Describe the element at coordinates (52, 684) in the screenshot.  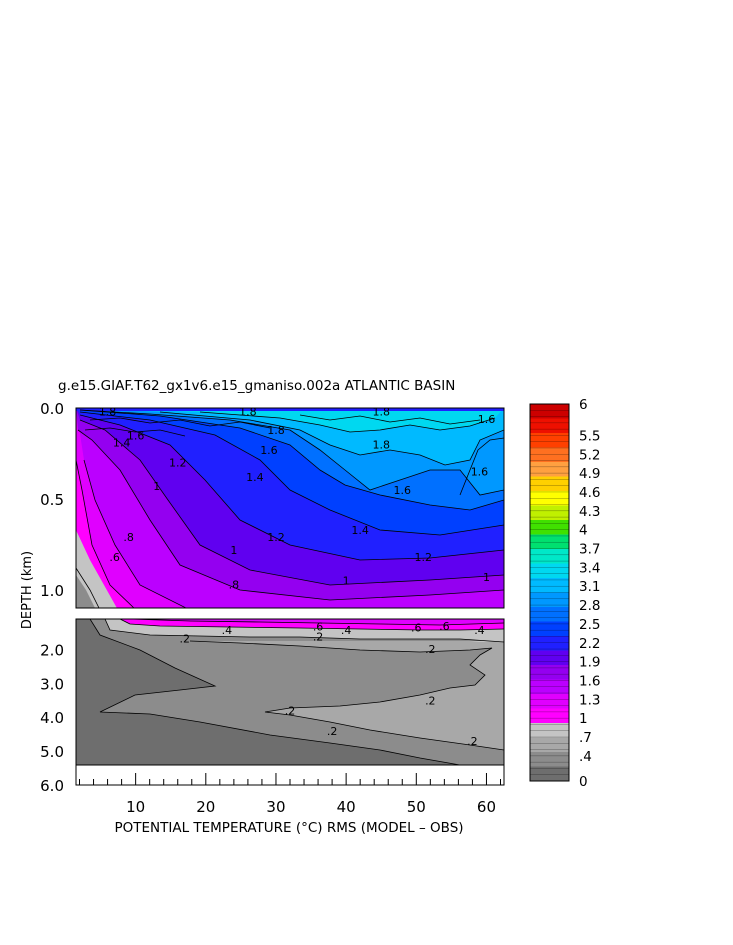
I see `y-tick-label: 3.0` at that location.